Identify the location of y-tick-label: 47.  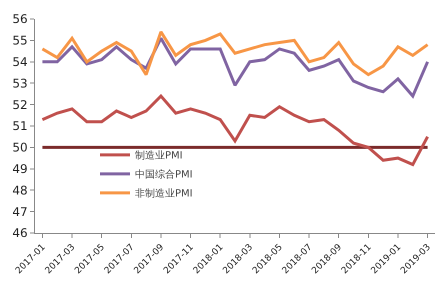
(20, 211).